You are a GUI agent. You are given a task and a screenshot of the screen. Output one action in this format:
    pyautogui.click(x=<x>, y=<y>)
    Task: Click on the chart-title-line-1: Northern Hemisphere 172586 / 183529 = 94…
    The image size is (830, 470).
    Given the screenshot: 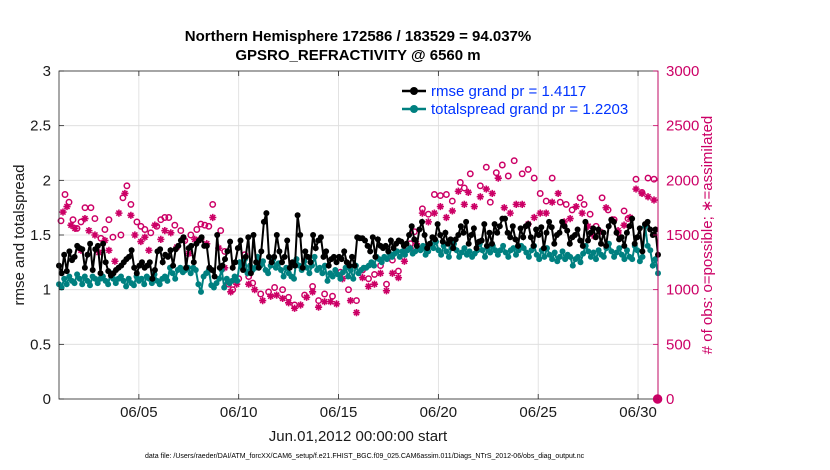 What is the action you would take?
    pyautogui.click(x=358, y=36)
    